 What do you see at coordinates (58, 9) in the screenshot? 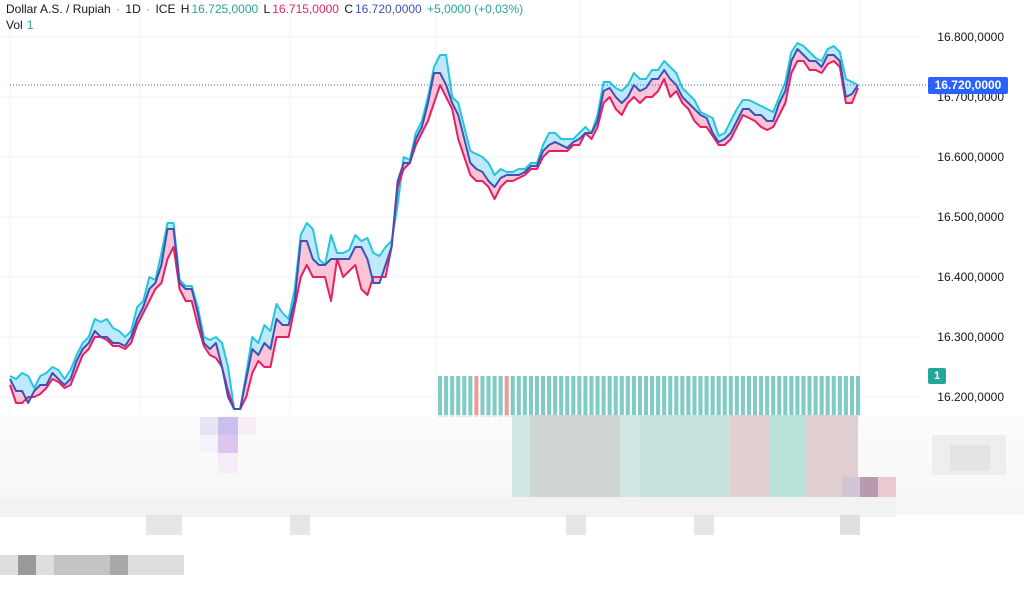
I see `symbol-name: Dollar A.S. / Rupiah` at bounding box center [58, 9].